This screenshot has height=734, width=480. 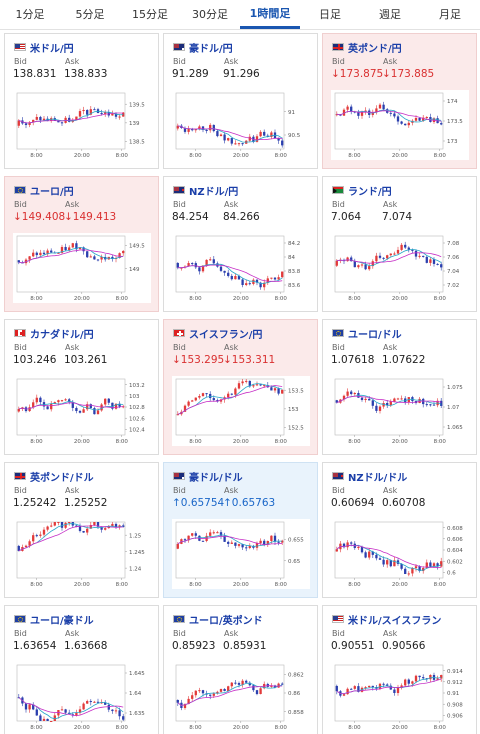 What do you see at coordinates (378, 478) in the screenshot?
I see `pair-name: NZドル/ドル` at bounding box center [378, 478].